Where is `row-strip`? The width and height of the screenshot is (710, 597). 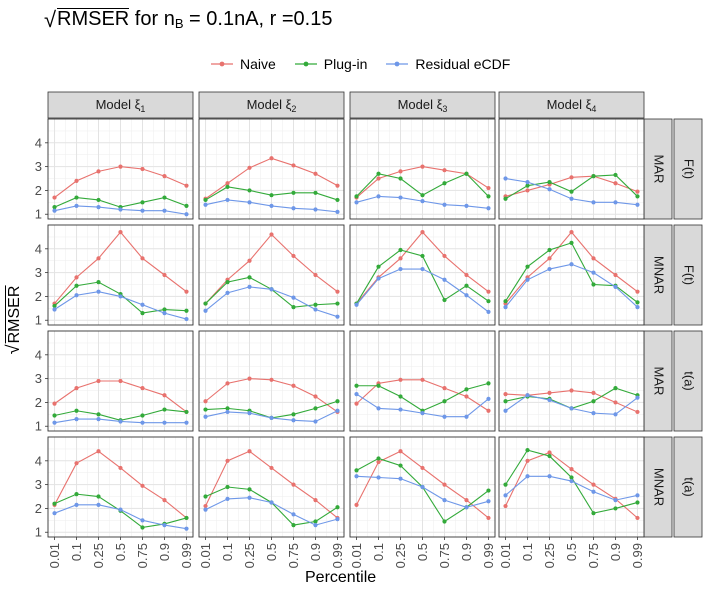 row-strip is located at coordinates (658, 487).